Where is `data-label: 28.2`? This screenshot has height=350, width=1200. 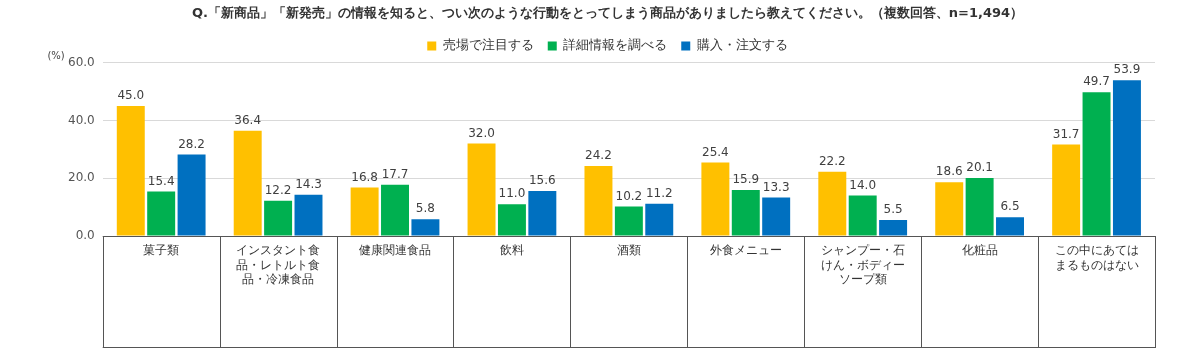
data-label: 28.2 is located at coordinates (191, 143).